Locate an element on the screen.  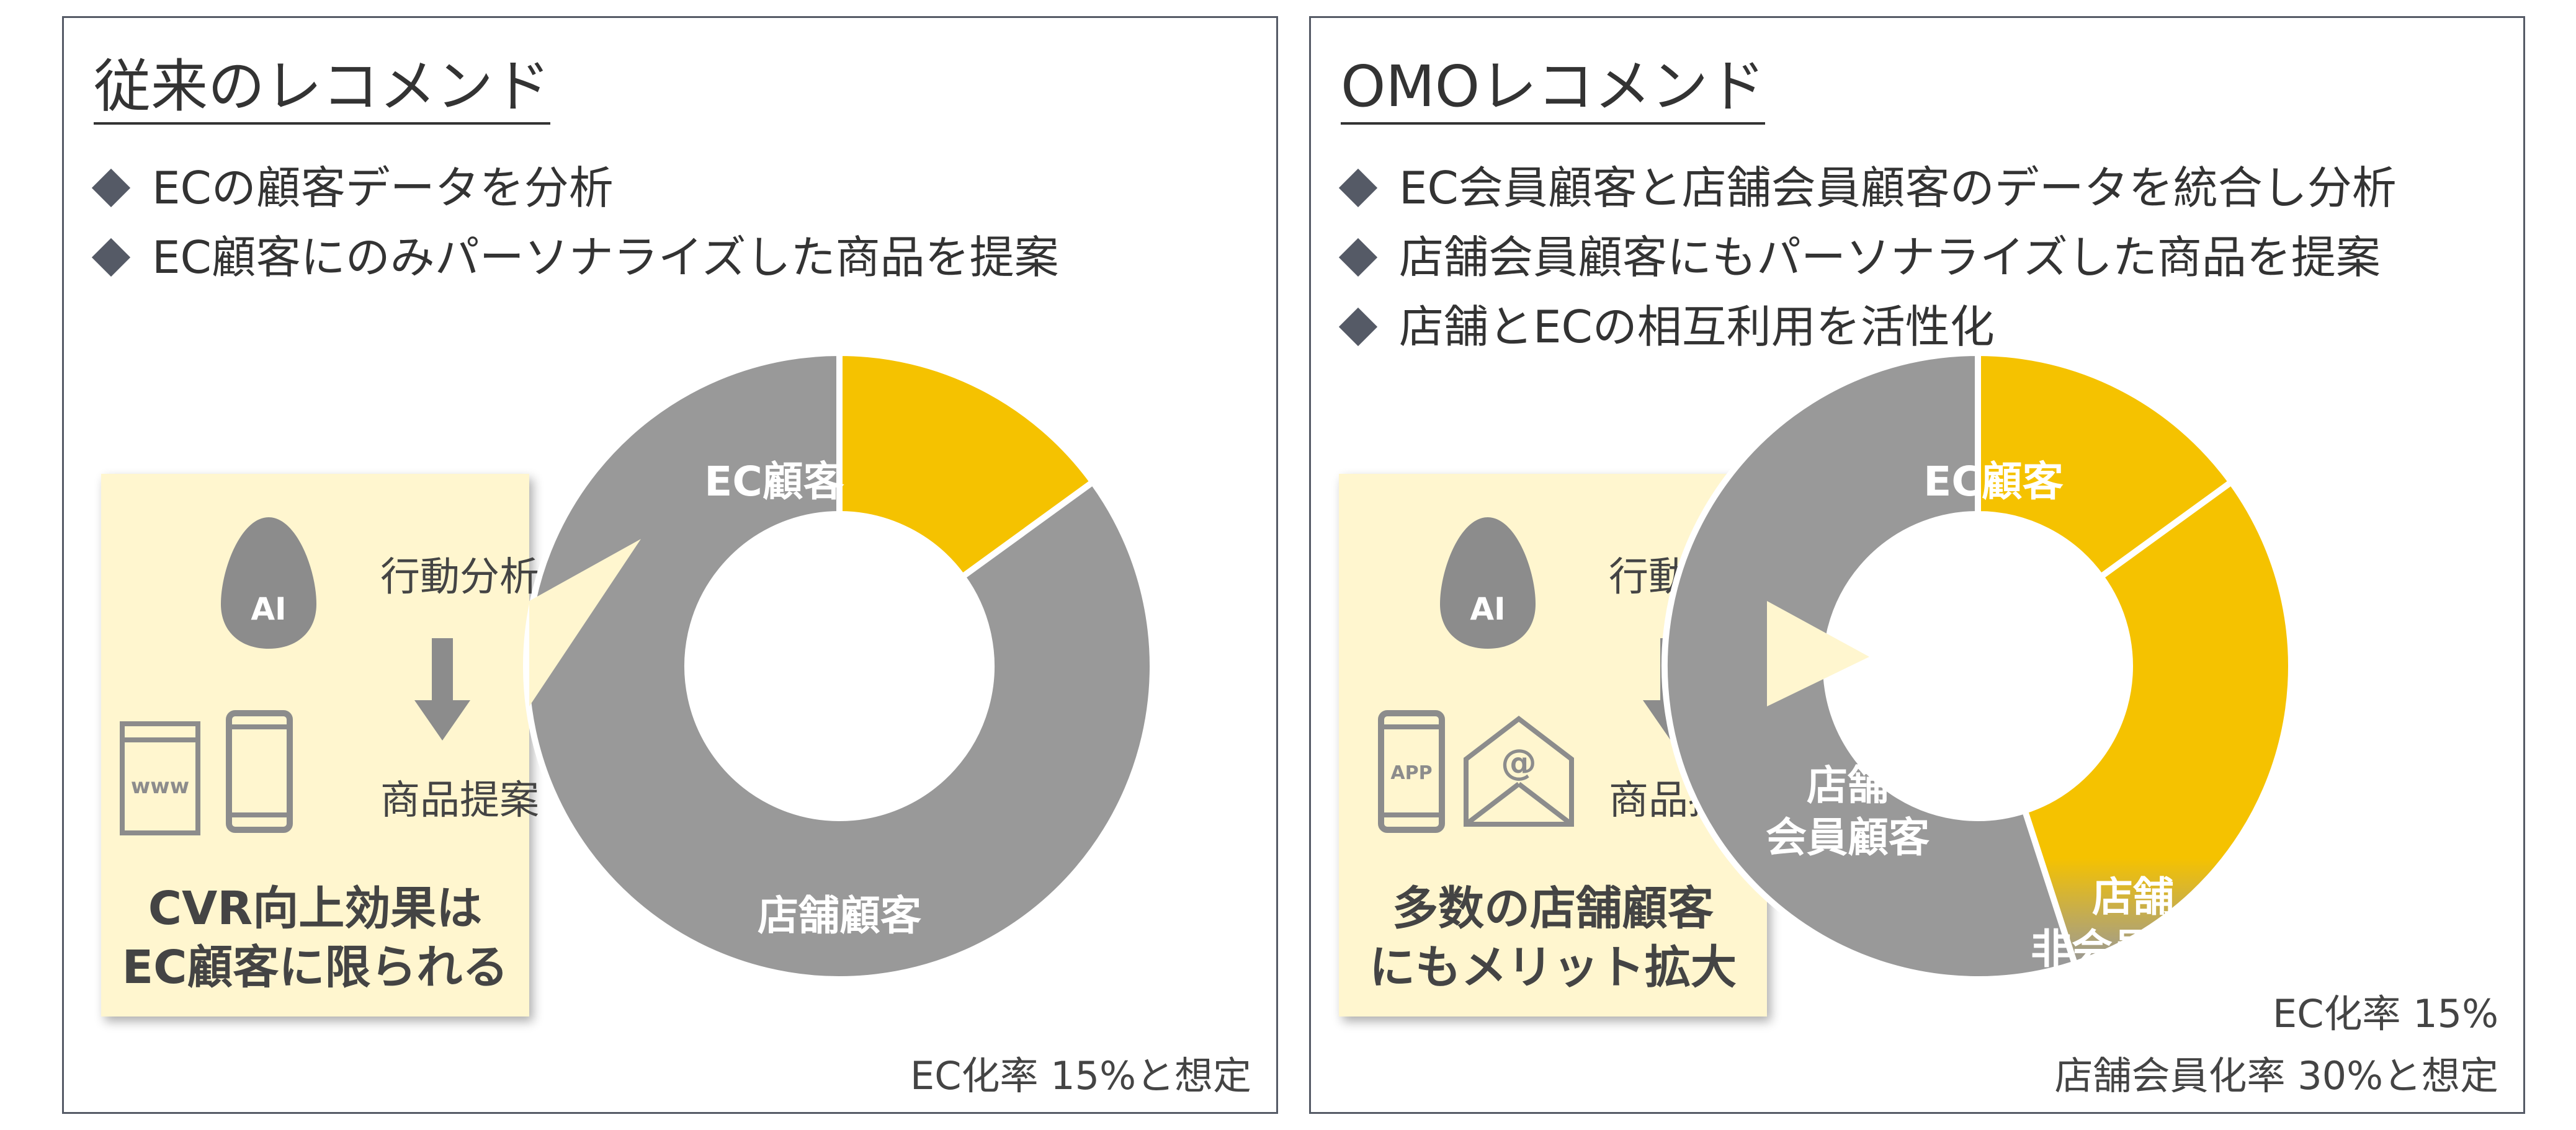
step-analysis-label: 行動分析 is located at coordinates (459, 577).